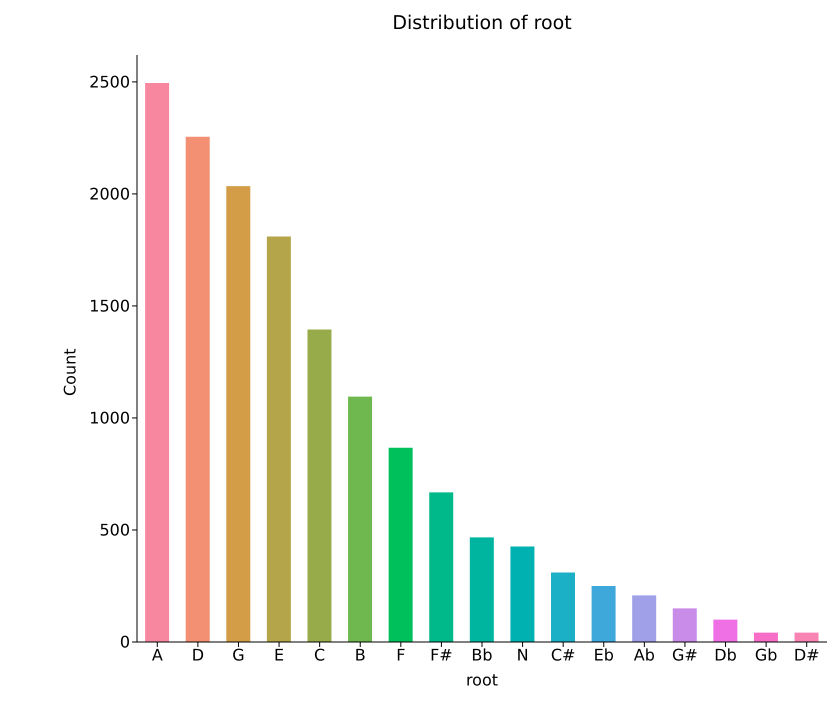 This screenshot has width=830, height=718. What do you see at coordinates (125, 642) in the screenshot?
I see `y-tick-label: 0` at bounding box center [125, 642].